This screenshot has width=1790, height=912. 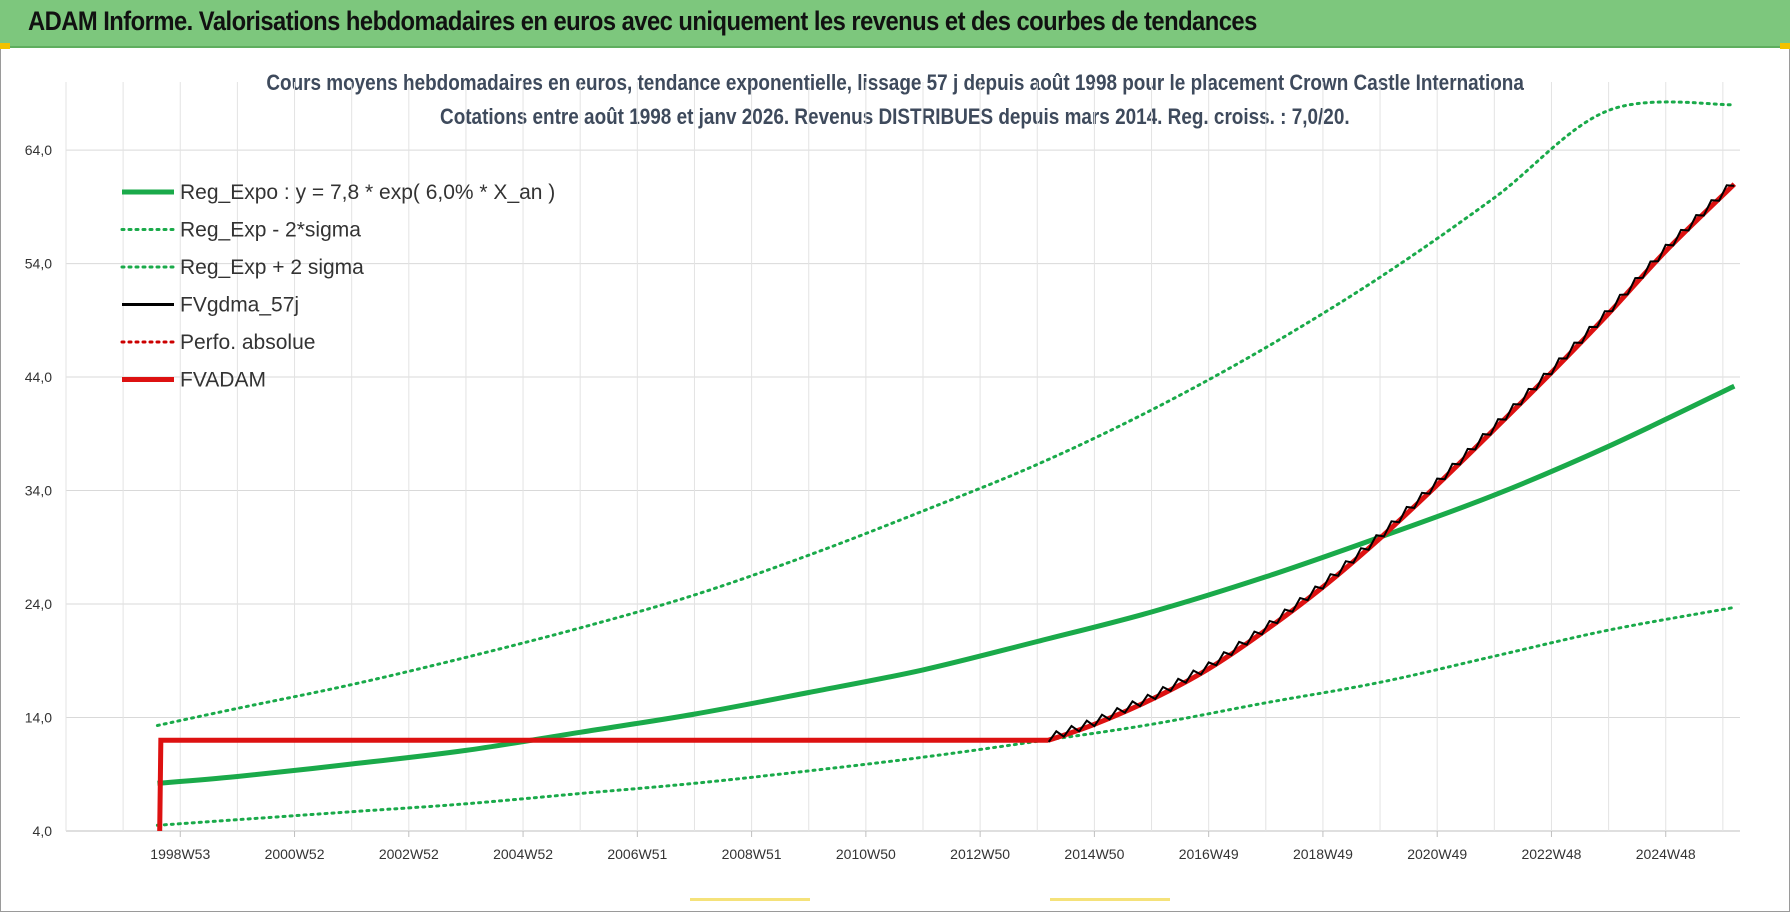 I want to click on x-tick-label: 2002W52, so click(x=409, y=854).